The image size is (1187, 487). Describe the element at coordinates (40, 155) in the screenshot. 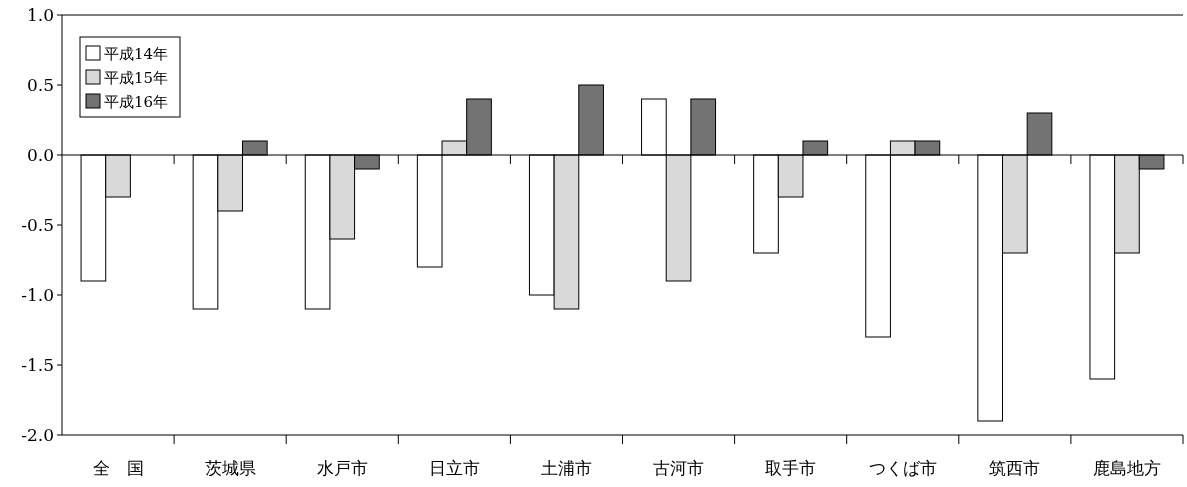

I see `y-tick-label: 0.0` at that location.